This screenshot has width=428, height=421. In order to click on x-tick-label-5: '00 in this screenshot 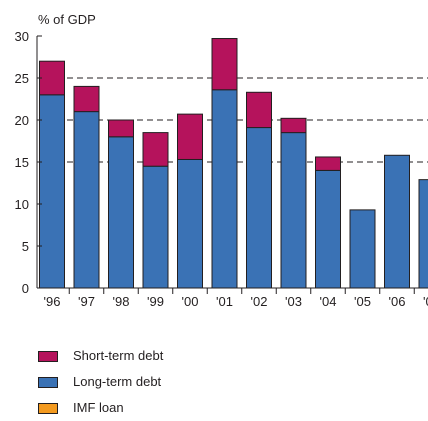, I will do `click(190, 301)`.